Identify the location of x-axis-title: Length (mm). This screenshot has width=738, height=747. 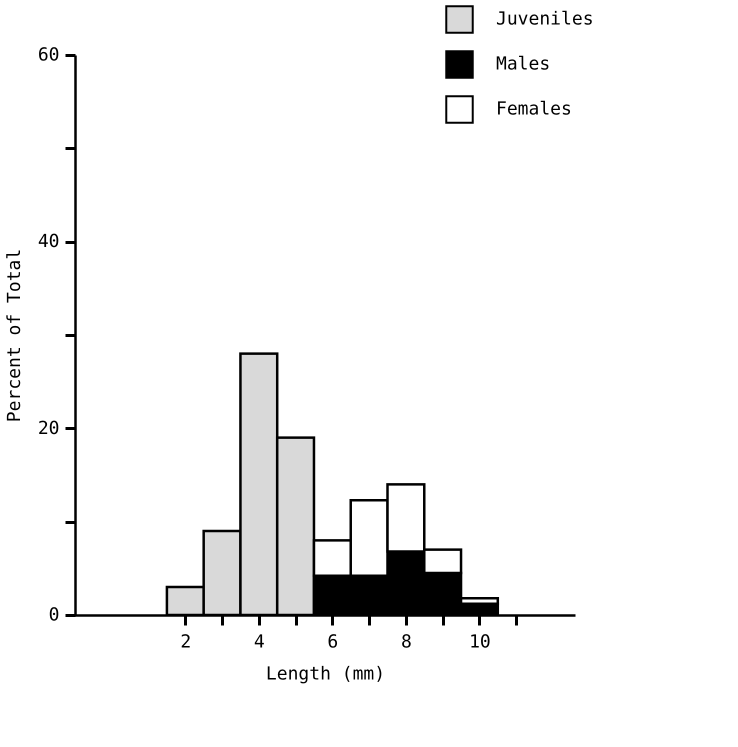
(326, 674).